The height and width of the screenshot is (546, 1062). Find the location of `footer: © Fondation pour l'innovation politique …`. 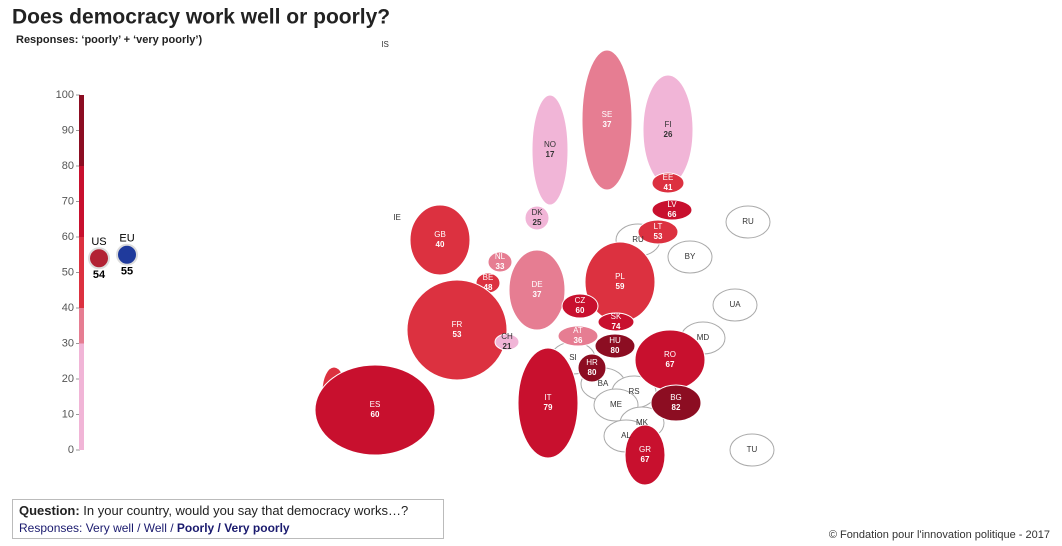

footer: © Fondation pour l'innovation politique … is located at coordinates (939, 535).